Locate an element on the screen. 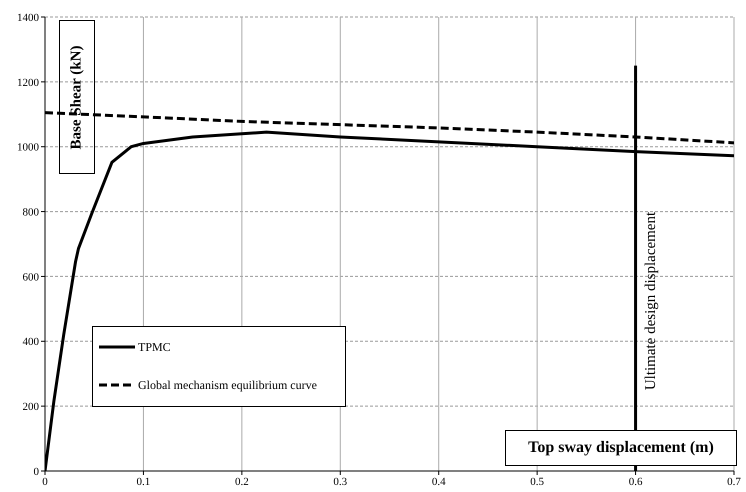 The image size is (746, 492). y-tick-label: 200 is located at coordinates (31, 407).